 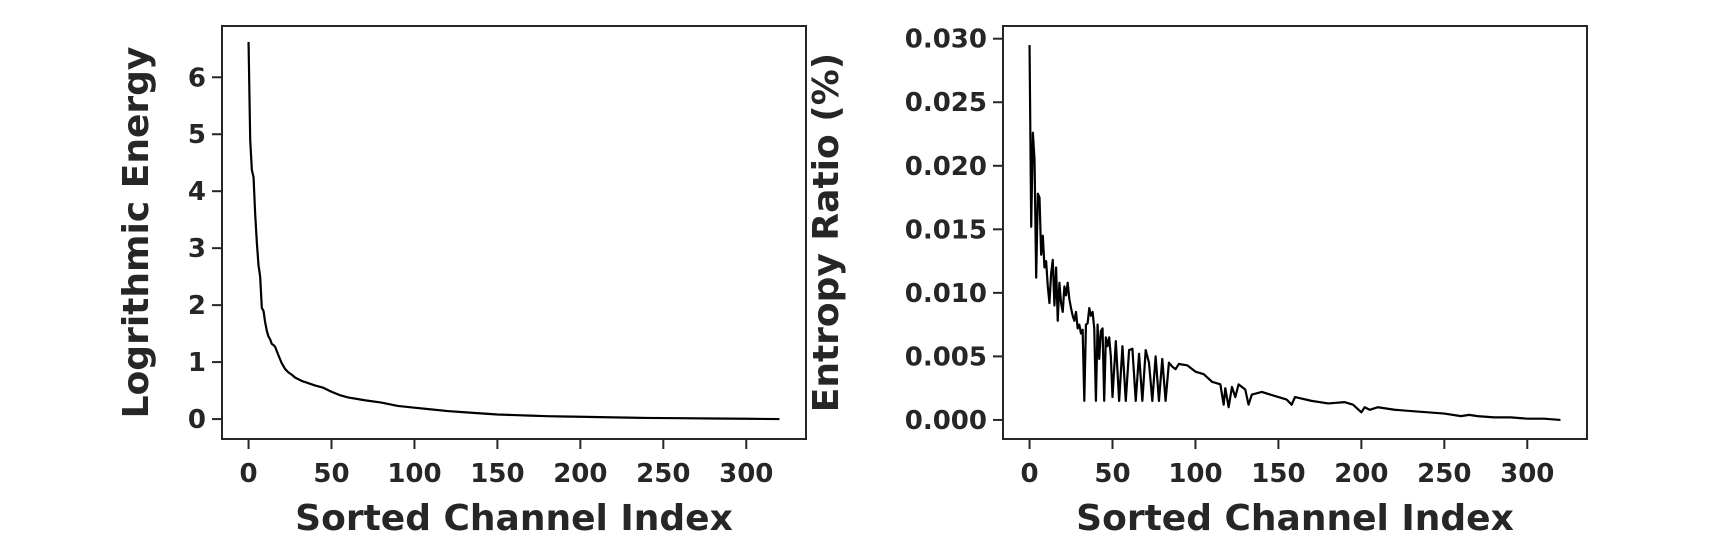 I want to click on entropy-y-tick-label: 0.025, so click(x=946, y=103).